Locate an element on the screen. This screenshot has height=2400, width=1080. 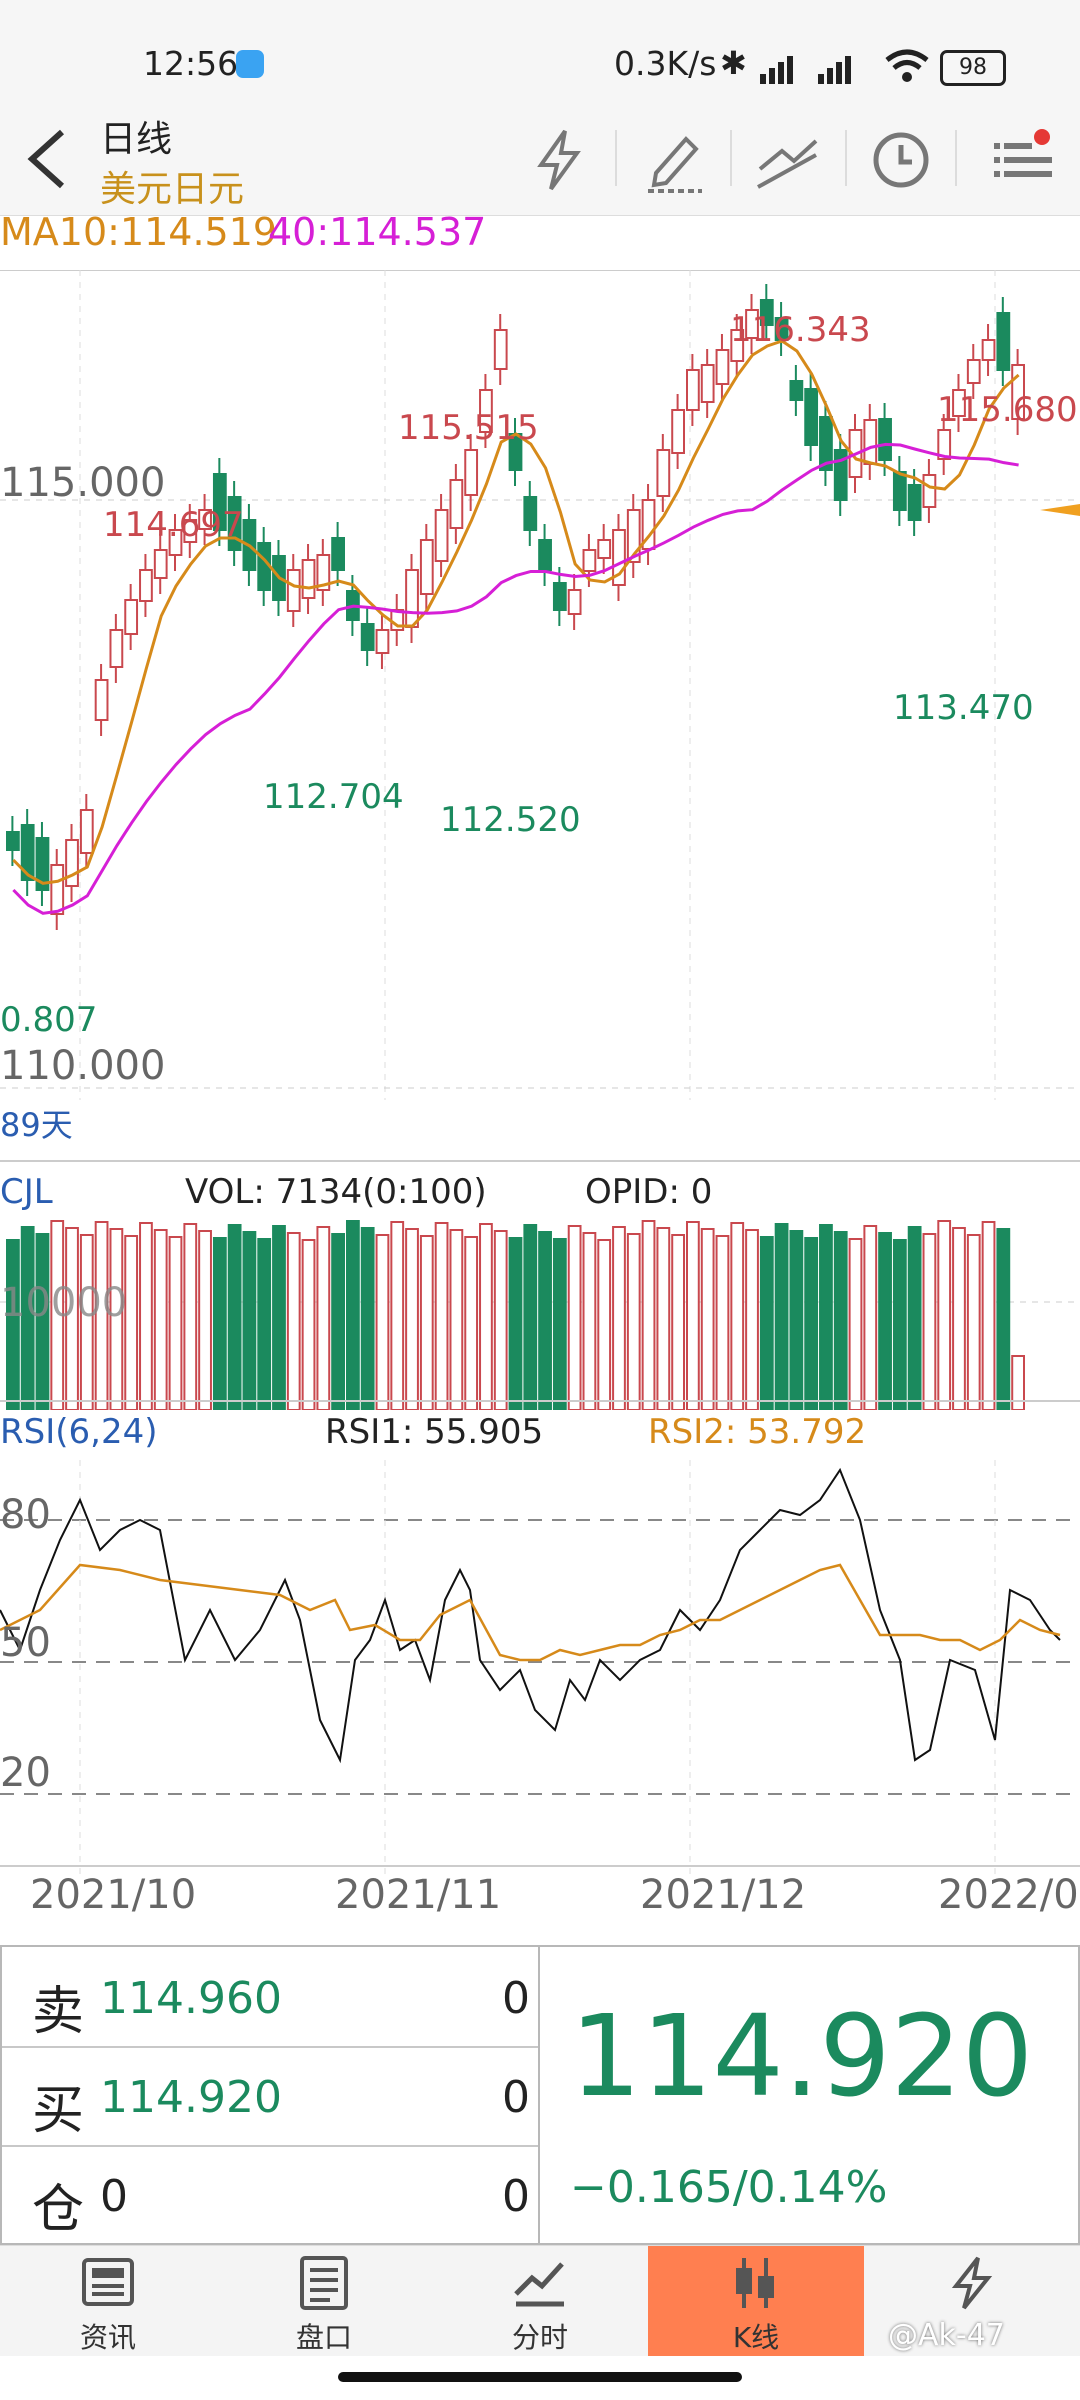
nav-timeshare: 分时 is located at coordinates (540, 2301).